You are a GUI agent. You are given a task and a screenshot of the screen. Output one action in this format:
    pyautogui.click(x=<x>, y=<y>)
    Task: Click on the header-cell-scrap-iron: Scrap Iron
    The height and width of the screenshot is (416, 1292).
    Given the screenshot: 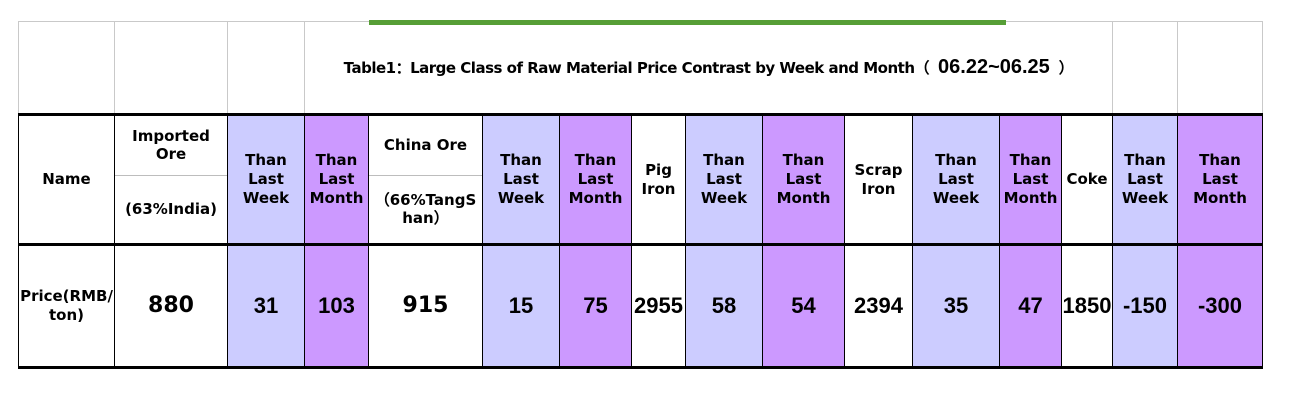 What is the action you would take?
    pyautogui.click(x=879, y=179)
    